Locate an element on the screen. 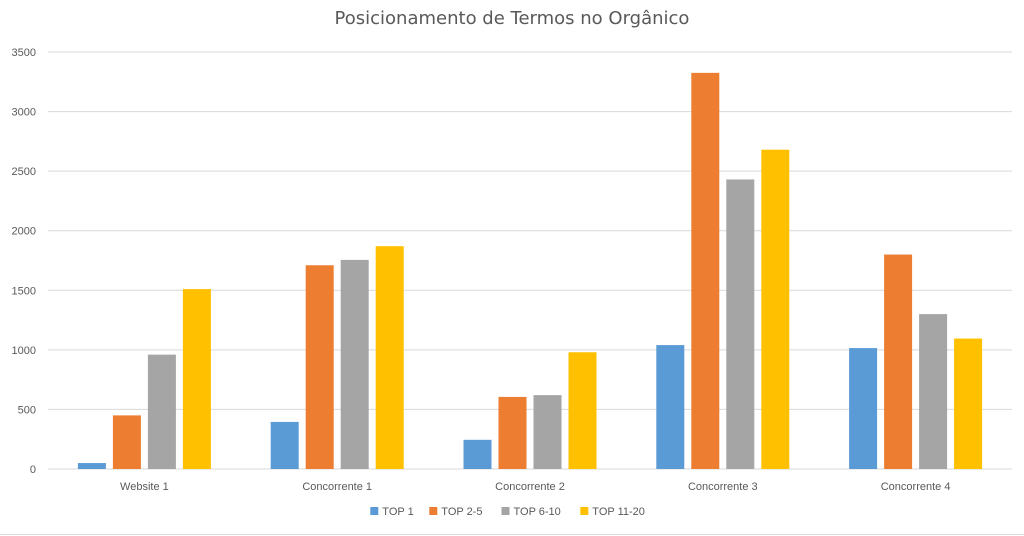 The width and height of the screenshot is (1024, 536). legend-label: TOP 11-20 is located at coordinates (618, 512).